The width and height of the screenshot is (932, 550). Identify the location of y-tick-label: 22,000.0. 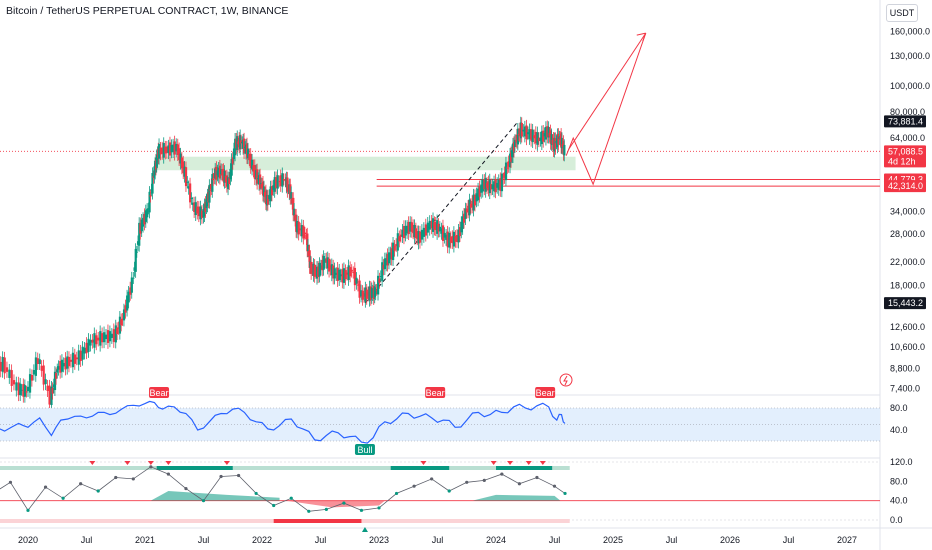
(907, 262).